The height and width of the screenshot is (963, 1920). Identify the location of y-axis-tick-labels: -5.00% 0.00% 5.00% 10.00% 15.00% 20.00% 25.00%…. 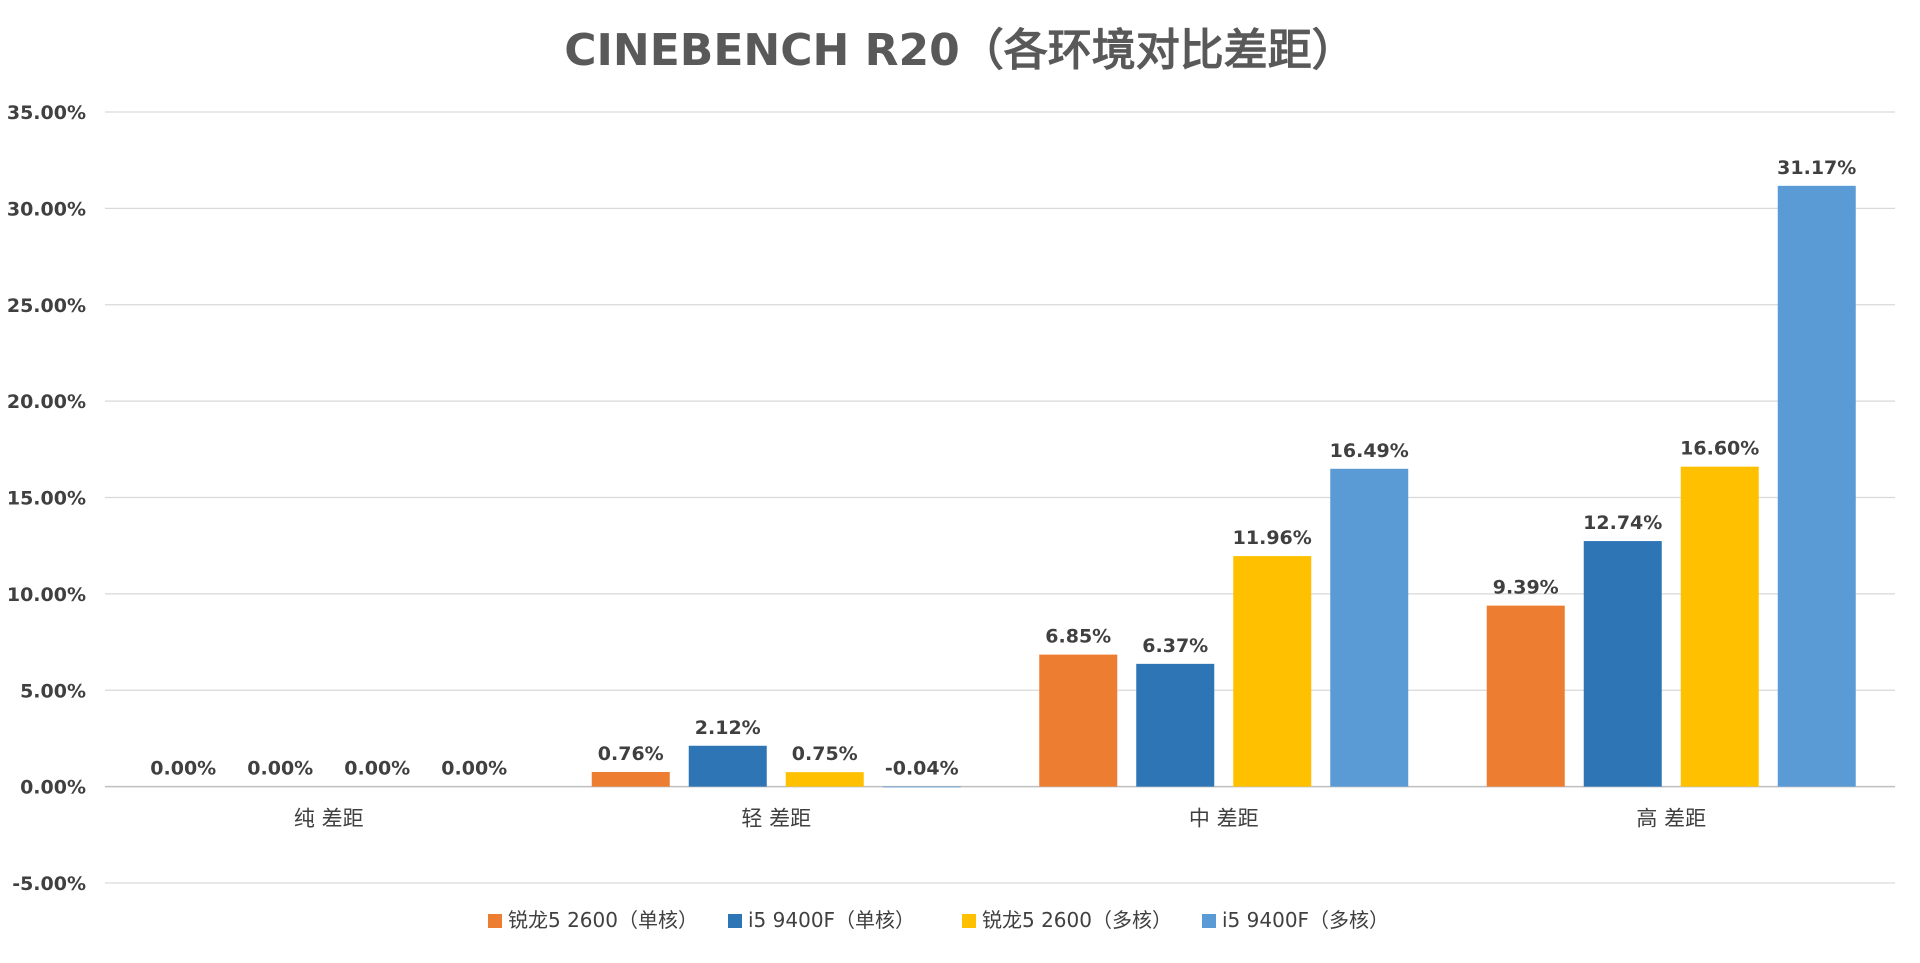
(46, 498).